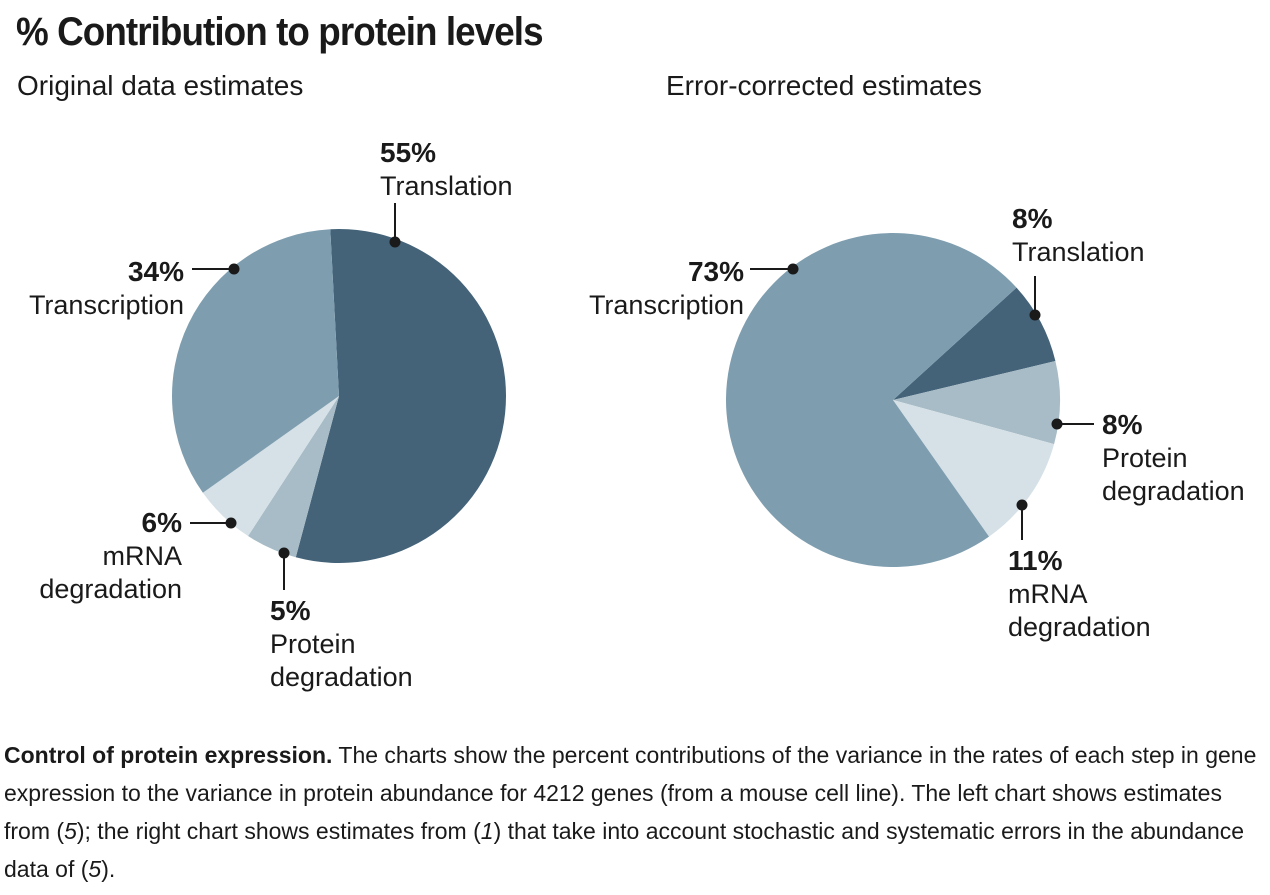 Image resolution: width=1270 pixels, height=895 pixels. What do you see at coordinates (871, 400) in the screenshot?
I see `right-pie-slice-transcription` at bounding box center [871, 400].